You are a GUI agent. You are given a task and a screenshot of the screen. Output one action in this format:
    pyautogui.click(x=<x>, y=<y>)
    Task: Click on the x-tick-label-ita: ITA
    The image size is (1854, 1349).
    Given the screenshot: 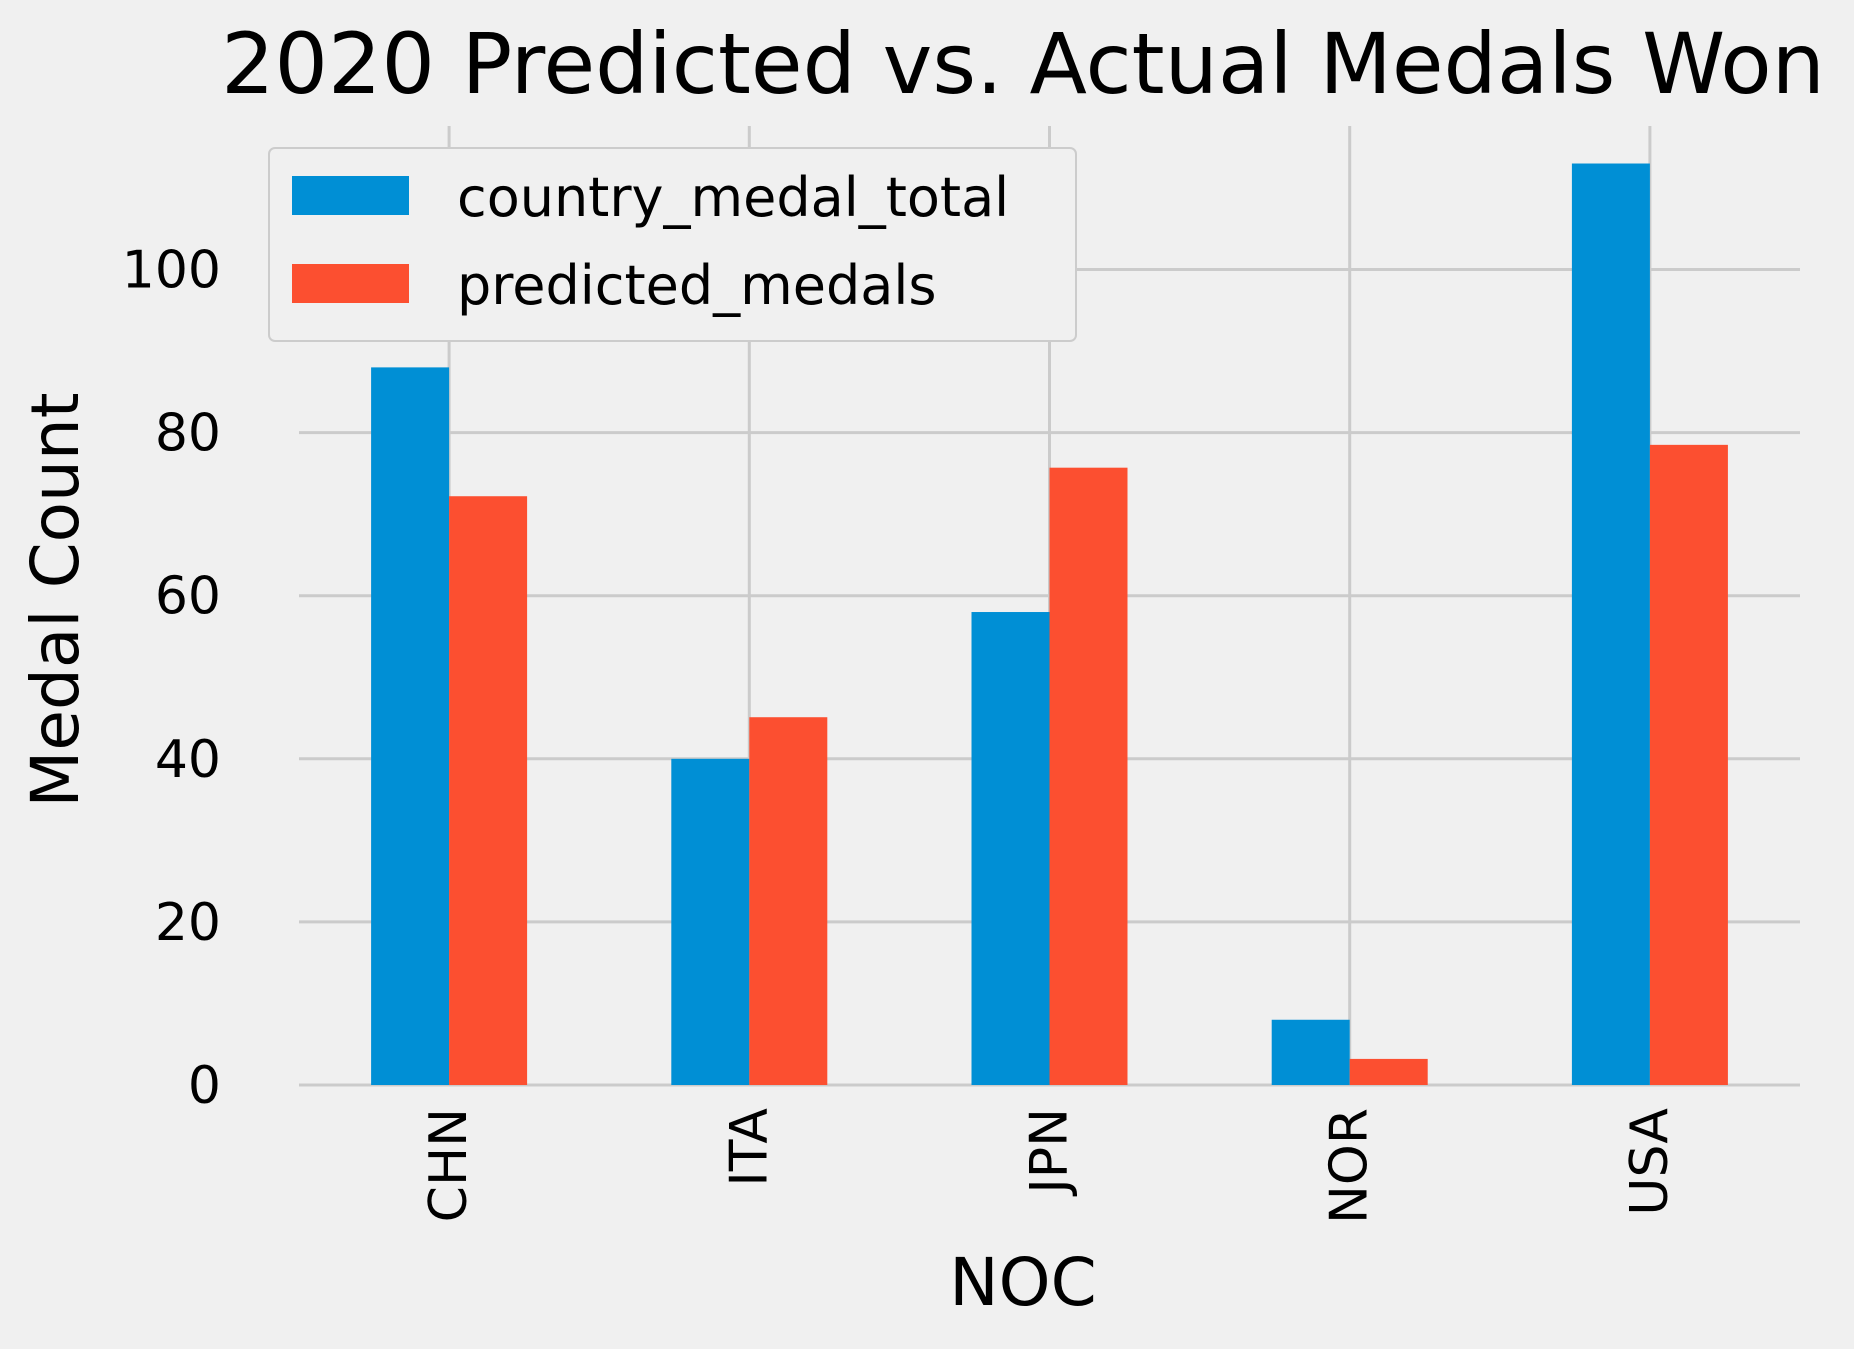 What is the action you would take?
    pyautogui.click(x=749, y=1147)
    